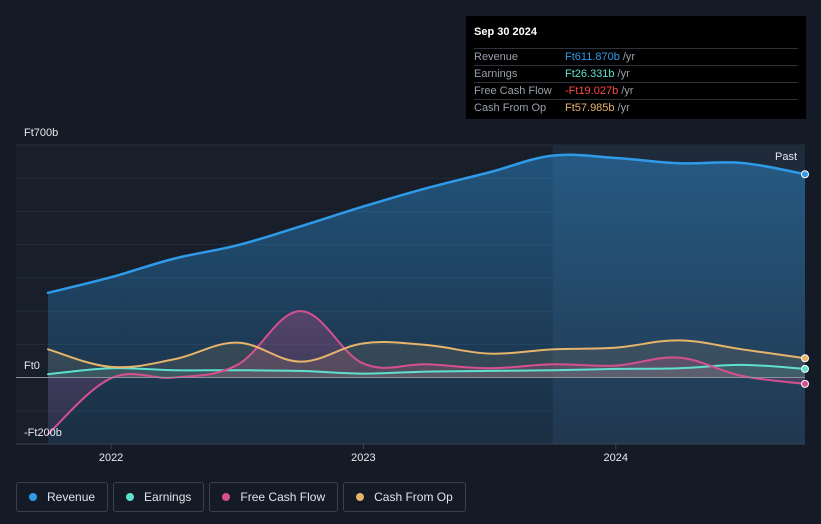 Image resolution: width=821 pixels, height=524 pixels. Describe the element at coordinates (505, 32) in the screenshot. I see `tooltip-date: Sep 30 2024` at that location.